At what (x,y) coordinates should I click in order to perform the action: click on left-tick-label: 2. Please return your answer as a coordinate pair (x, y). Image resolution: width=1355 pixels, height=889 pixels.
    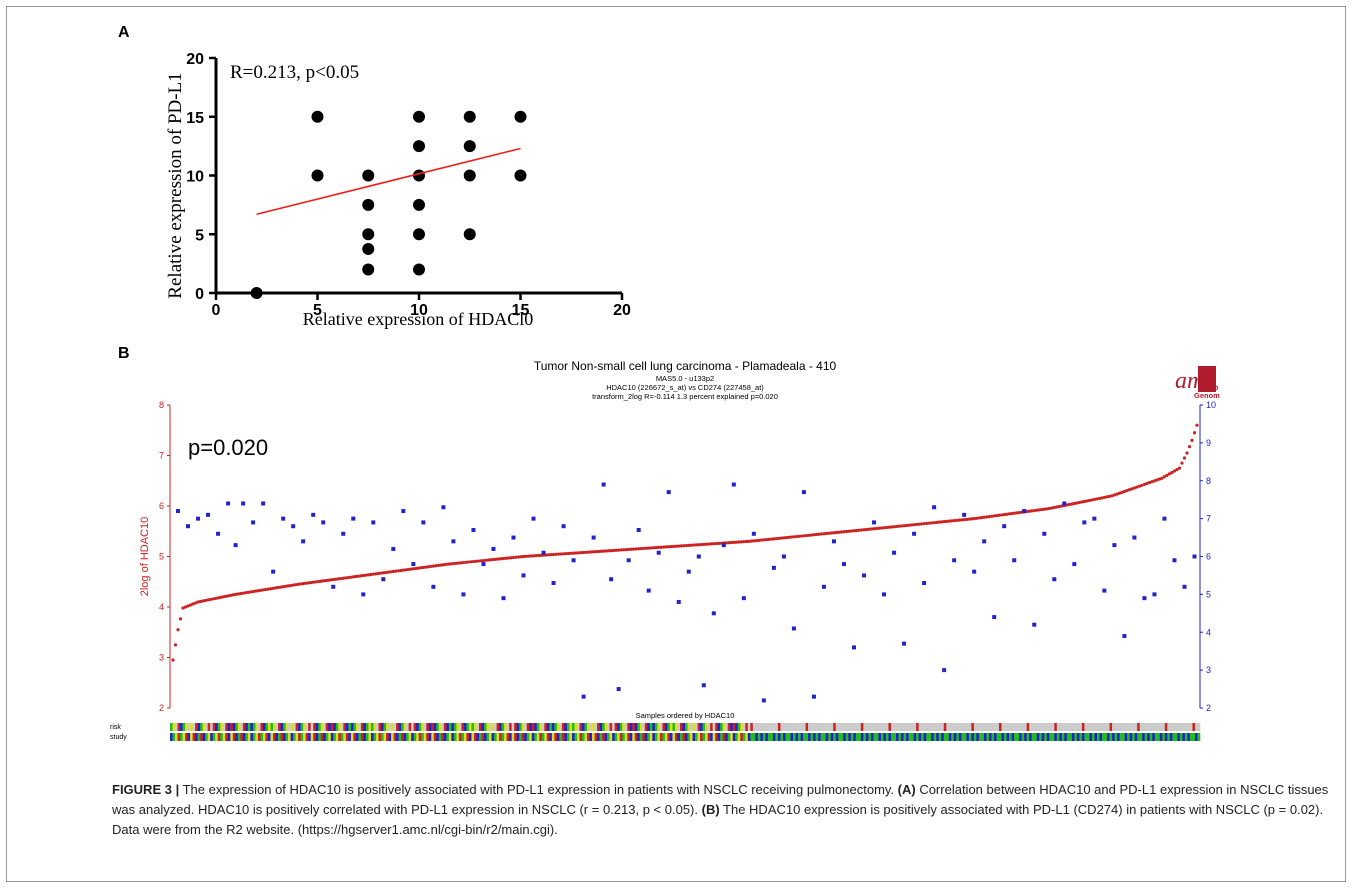
    Looking at the image, I should click on (161, 708).